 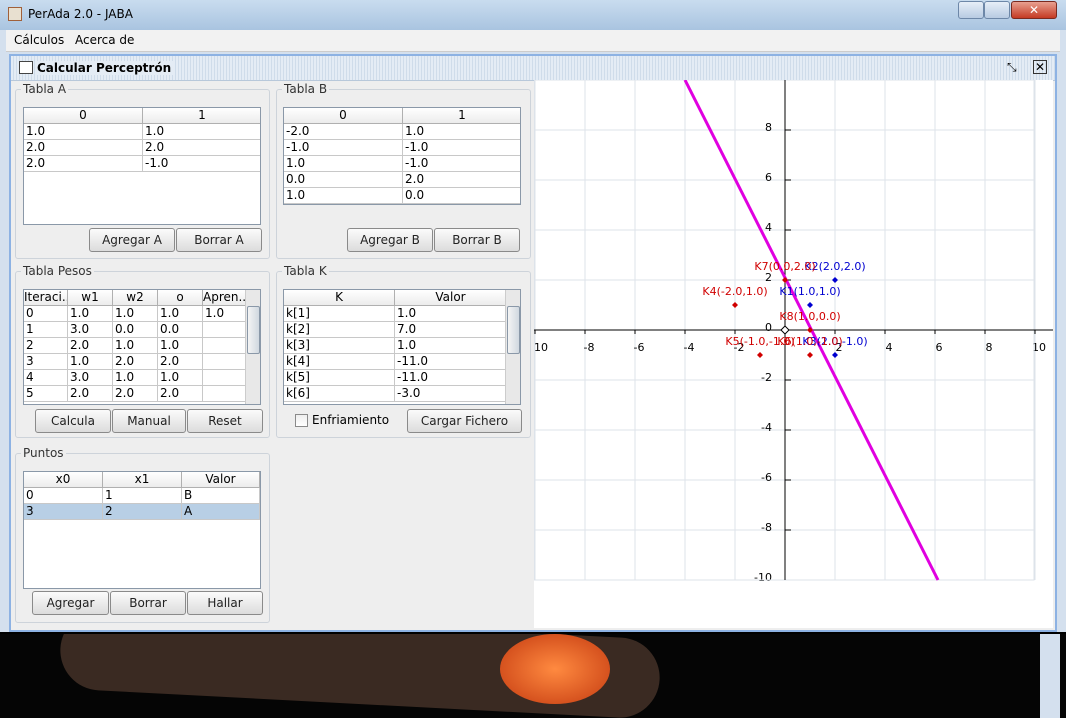 What do you see at coordinates (149, 421) in the screenshot?
I see `button: Manual` at bounding box center [149, 421].